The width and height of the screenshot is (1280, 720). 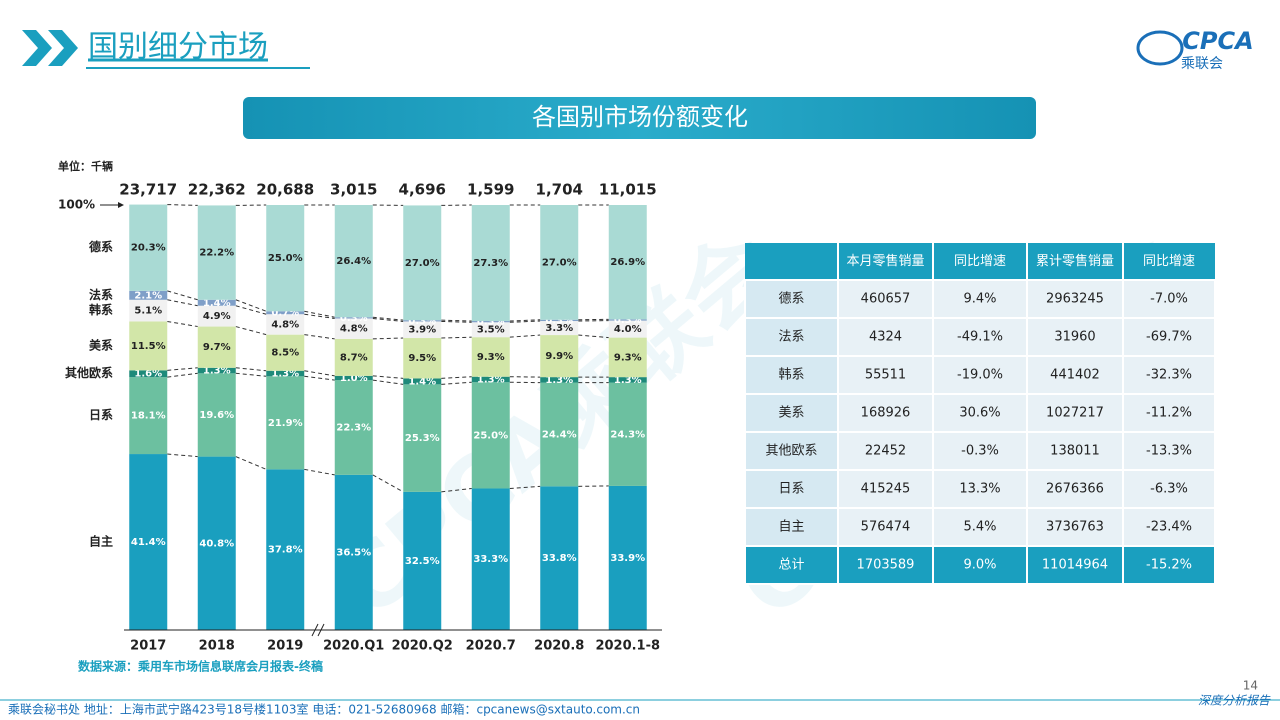 I want to click on x-tick-label: 2020.7, so click(x=491, y=646).